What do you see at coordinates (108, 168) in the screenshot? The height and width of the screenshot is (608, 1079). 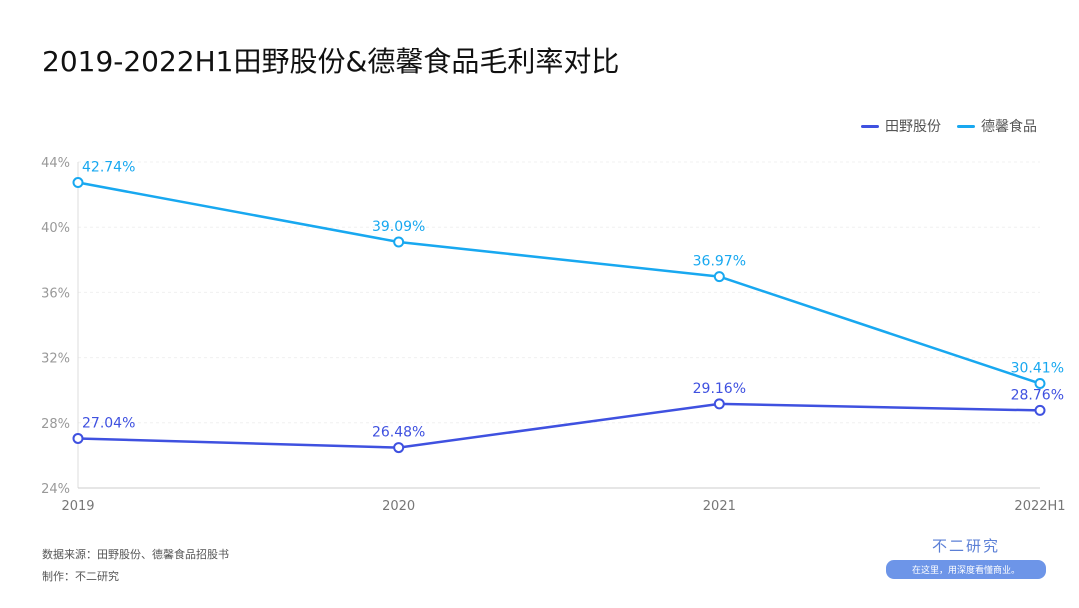 I see `data-label: 42.74%` at bounding box center [108, 168].